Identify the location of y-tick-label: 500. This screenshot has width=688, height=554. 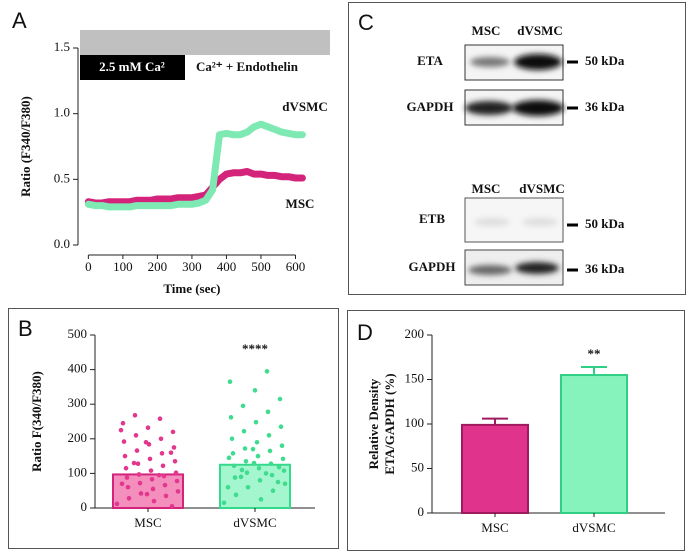
(78, 333).